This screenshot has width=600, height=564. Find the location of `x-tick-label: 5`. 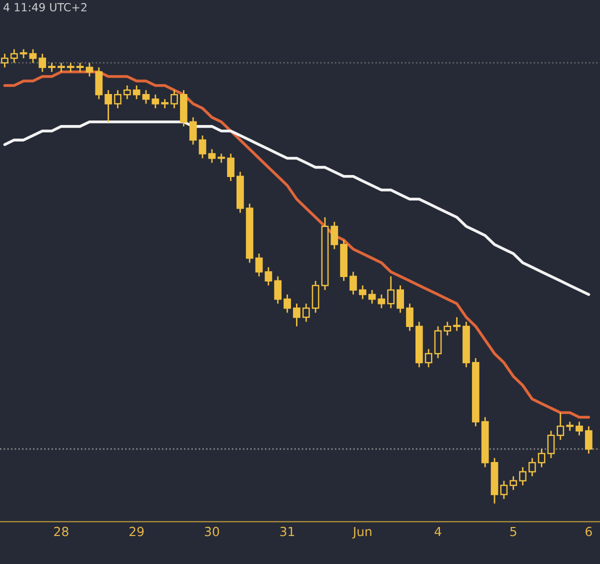

x-tick-label: 5 is located at coordinates (513, 531).